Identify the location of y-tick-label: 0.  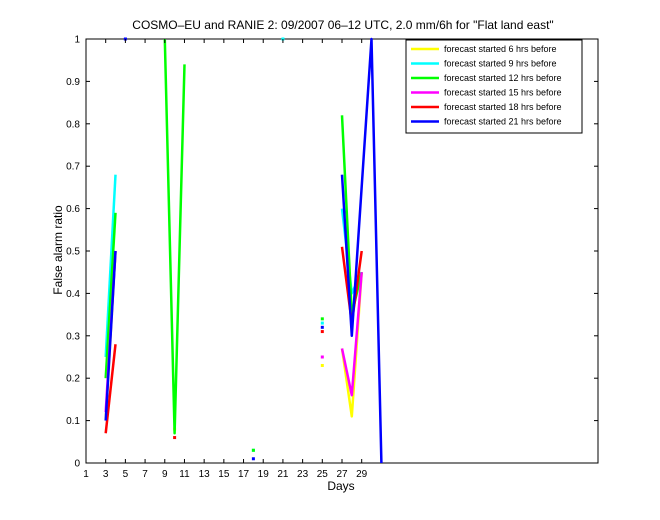
(77, 464).